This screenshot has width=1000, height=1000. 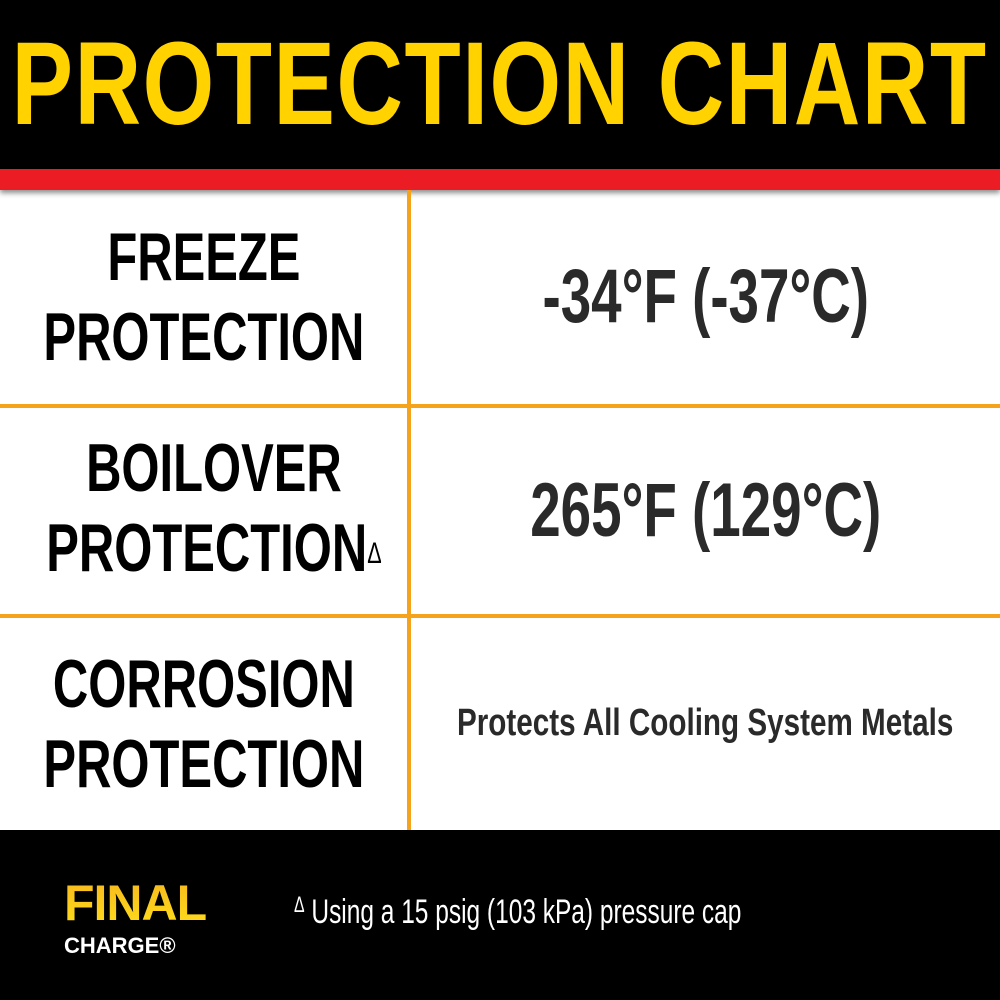 I want to click on brand-logo: FINAL CHARGE®, so click(x=135, y=916).